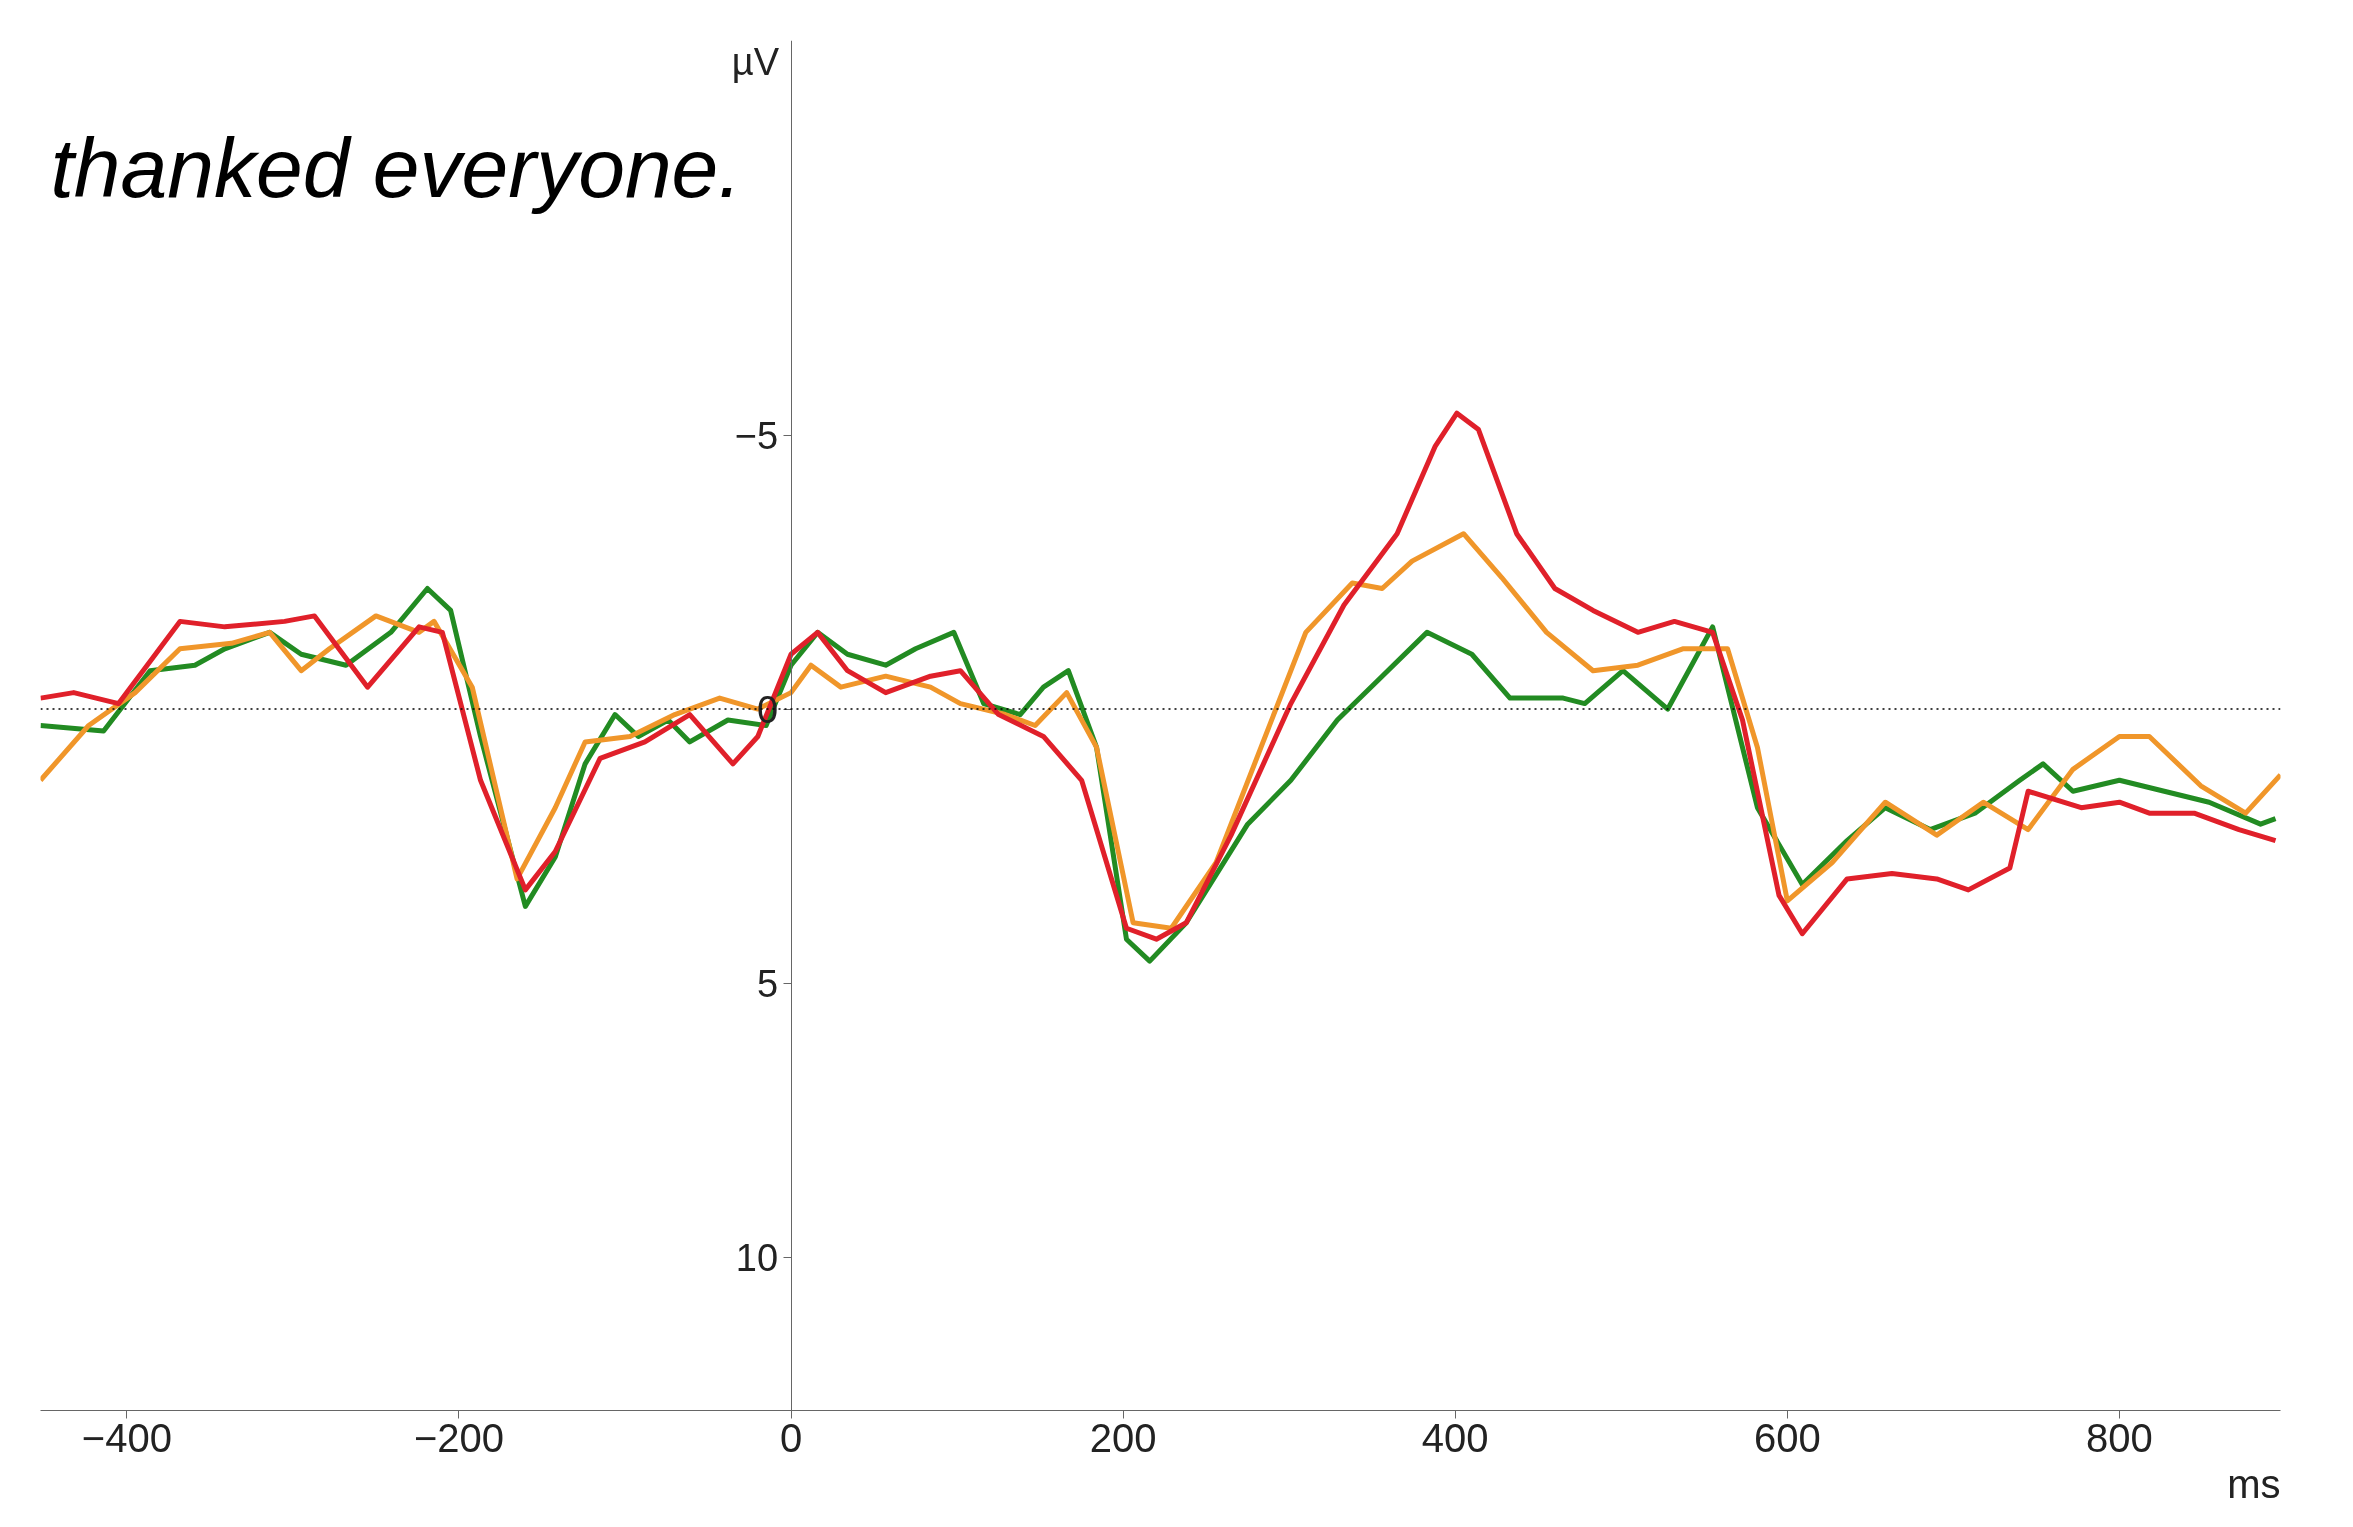 The width and height of the screenshot is (2353, 1527). Describe the element at coordinates (126, 1437) in the screenshot. I see `x-tick-label: −400` at that location.